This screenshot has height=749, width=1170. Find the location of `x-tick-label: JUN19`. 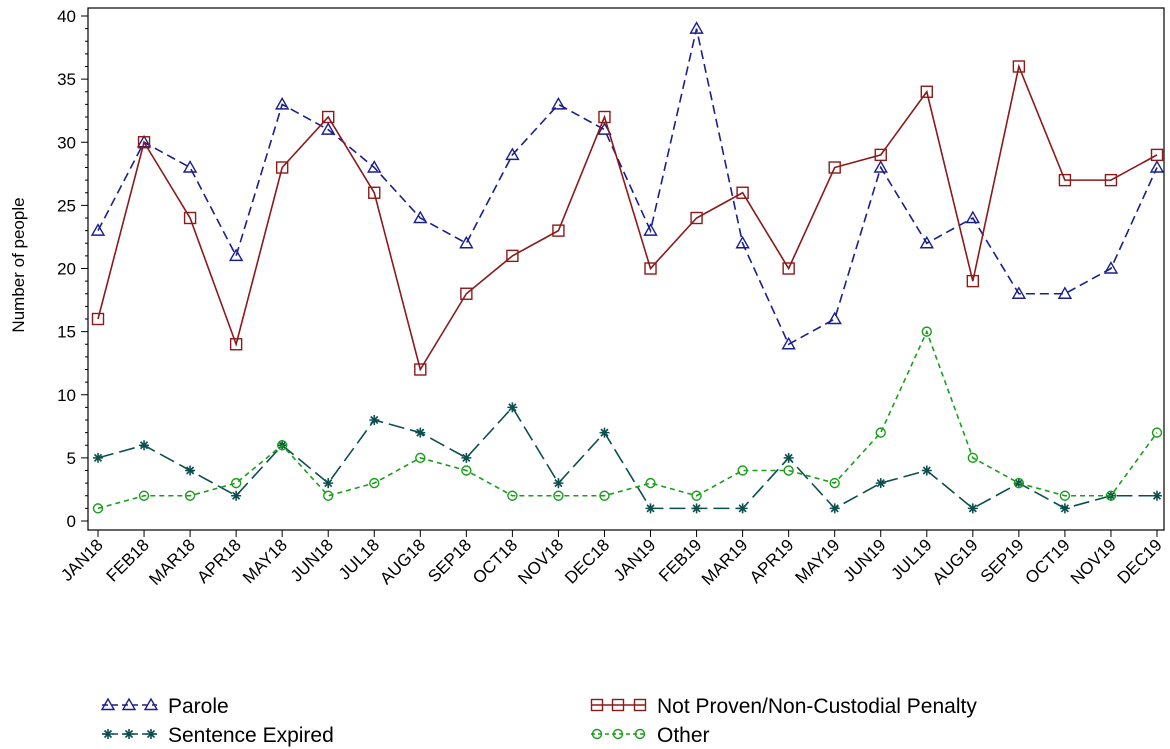

x-tick-label: JUN19 is located at coordinates (864, 560).